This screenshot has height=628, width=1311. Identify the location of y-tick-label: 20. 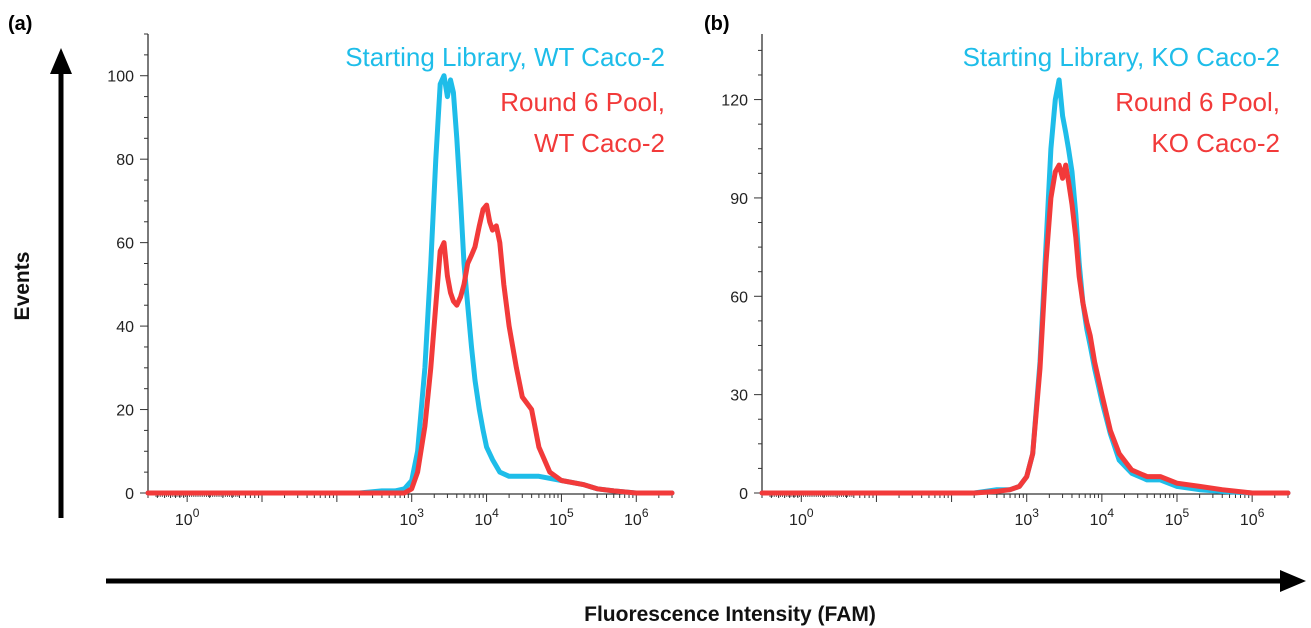
(125, 411).